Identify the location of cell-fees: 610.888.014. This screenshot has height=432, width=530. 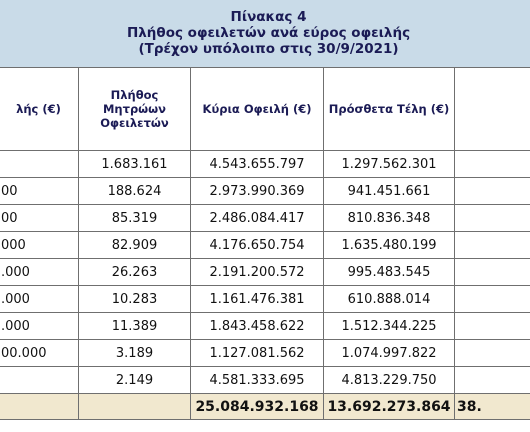
(389, 299).